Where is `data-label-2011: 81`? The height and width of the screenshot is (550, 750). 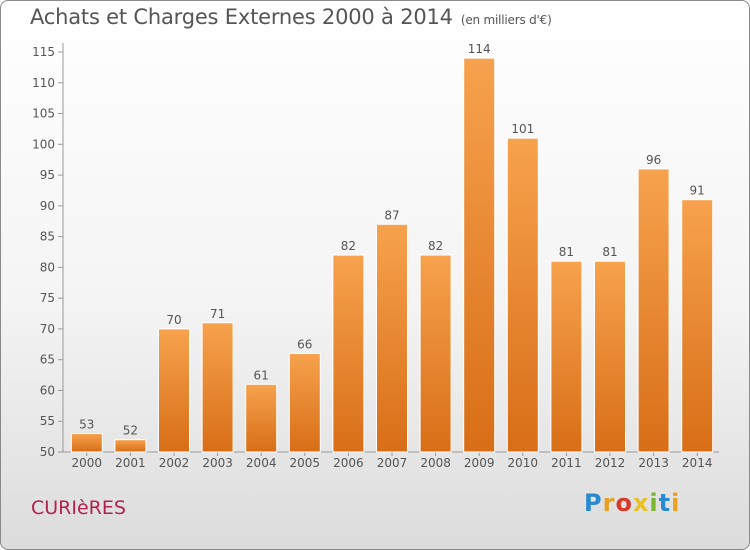 data-label-2011: 81 is located at coordinates (566, 252).